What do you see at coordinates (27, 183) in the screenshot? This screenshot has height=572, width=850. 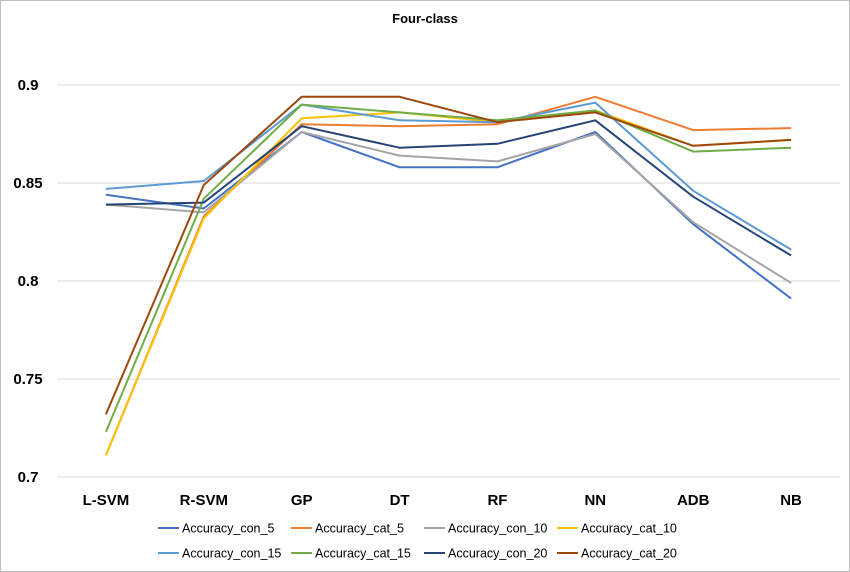 I see `y-tick-label: 0.85` at bounding box center [27, 183].